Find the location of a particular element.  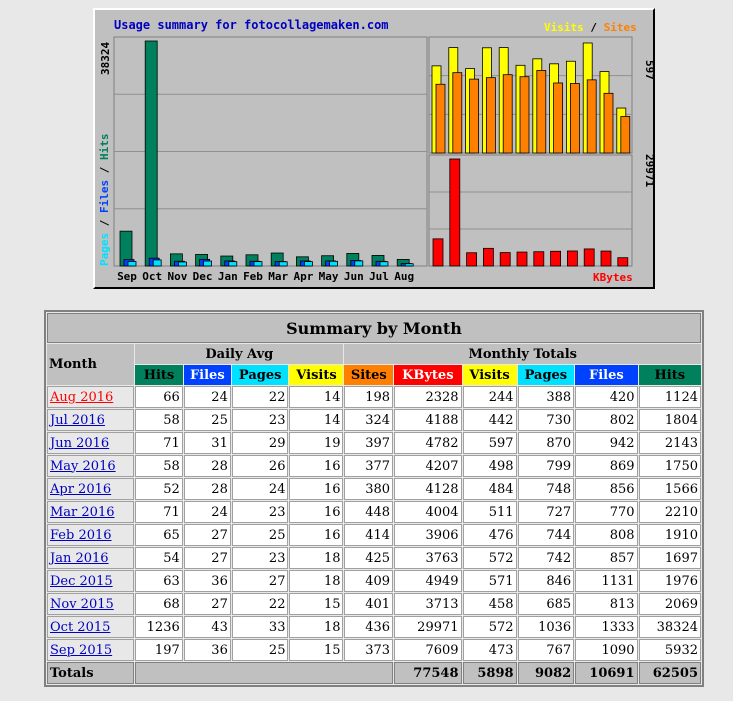

table-cell: 511 is located at coordinates (489, 512).